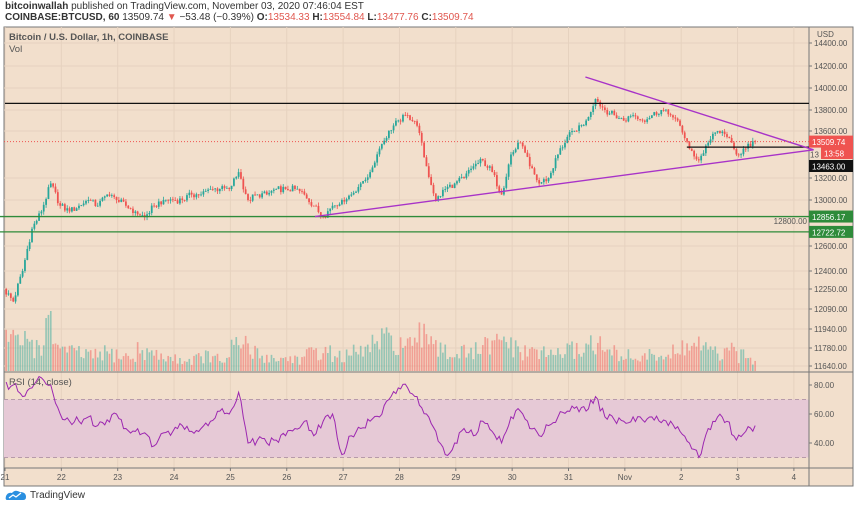  I want to click on time-tick-label: 4, so click(794, 477).